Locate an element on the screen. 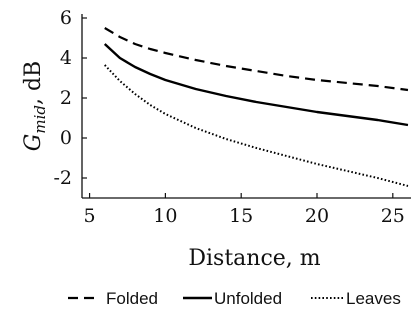  x-axis-label: Distance, m is located at coordinates (254, 258).